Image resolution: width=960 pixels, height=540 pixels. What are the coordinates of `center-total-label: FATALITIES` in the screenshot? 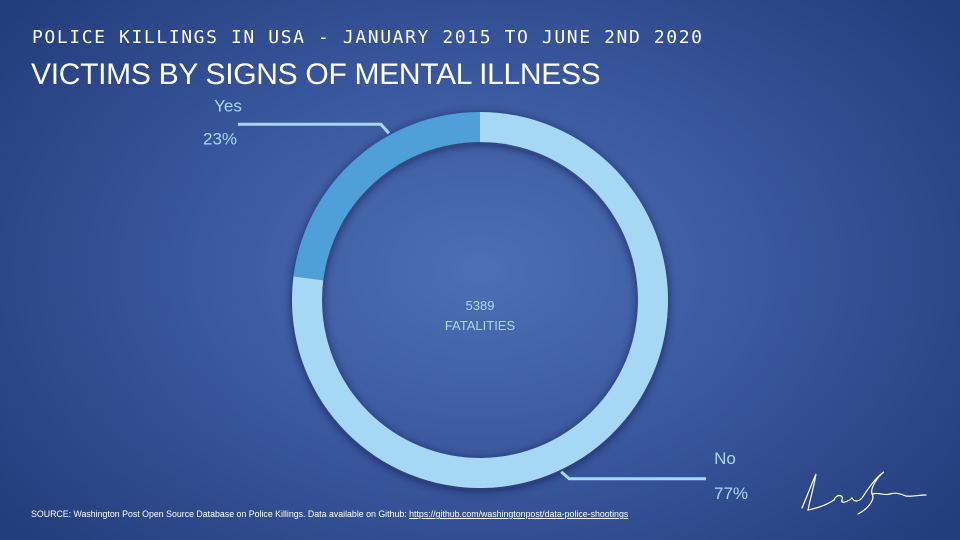 It's located at (480, 325).